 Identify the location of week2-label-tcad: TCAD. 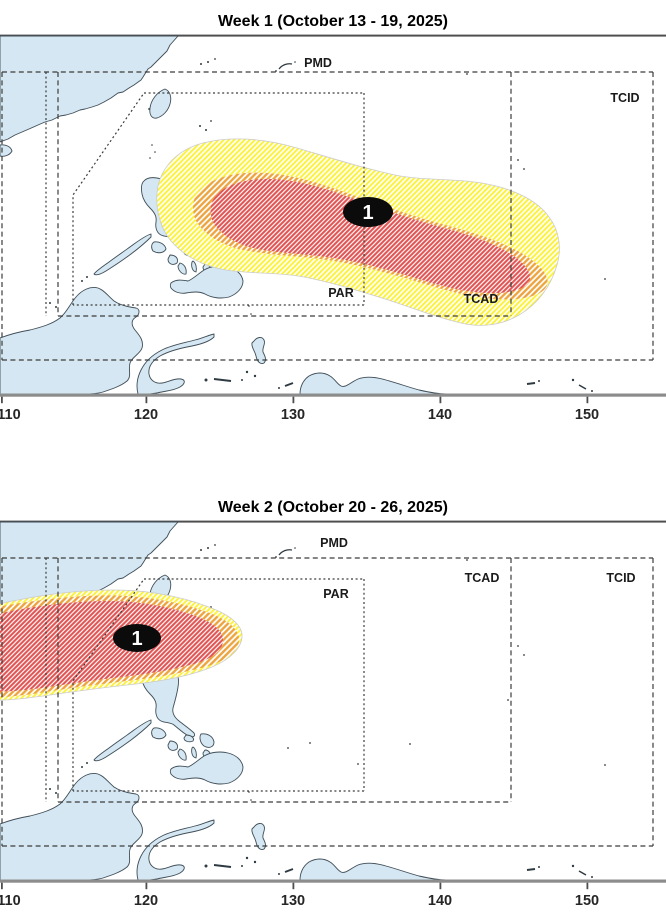
(482, 578).